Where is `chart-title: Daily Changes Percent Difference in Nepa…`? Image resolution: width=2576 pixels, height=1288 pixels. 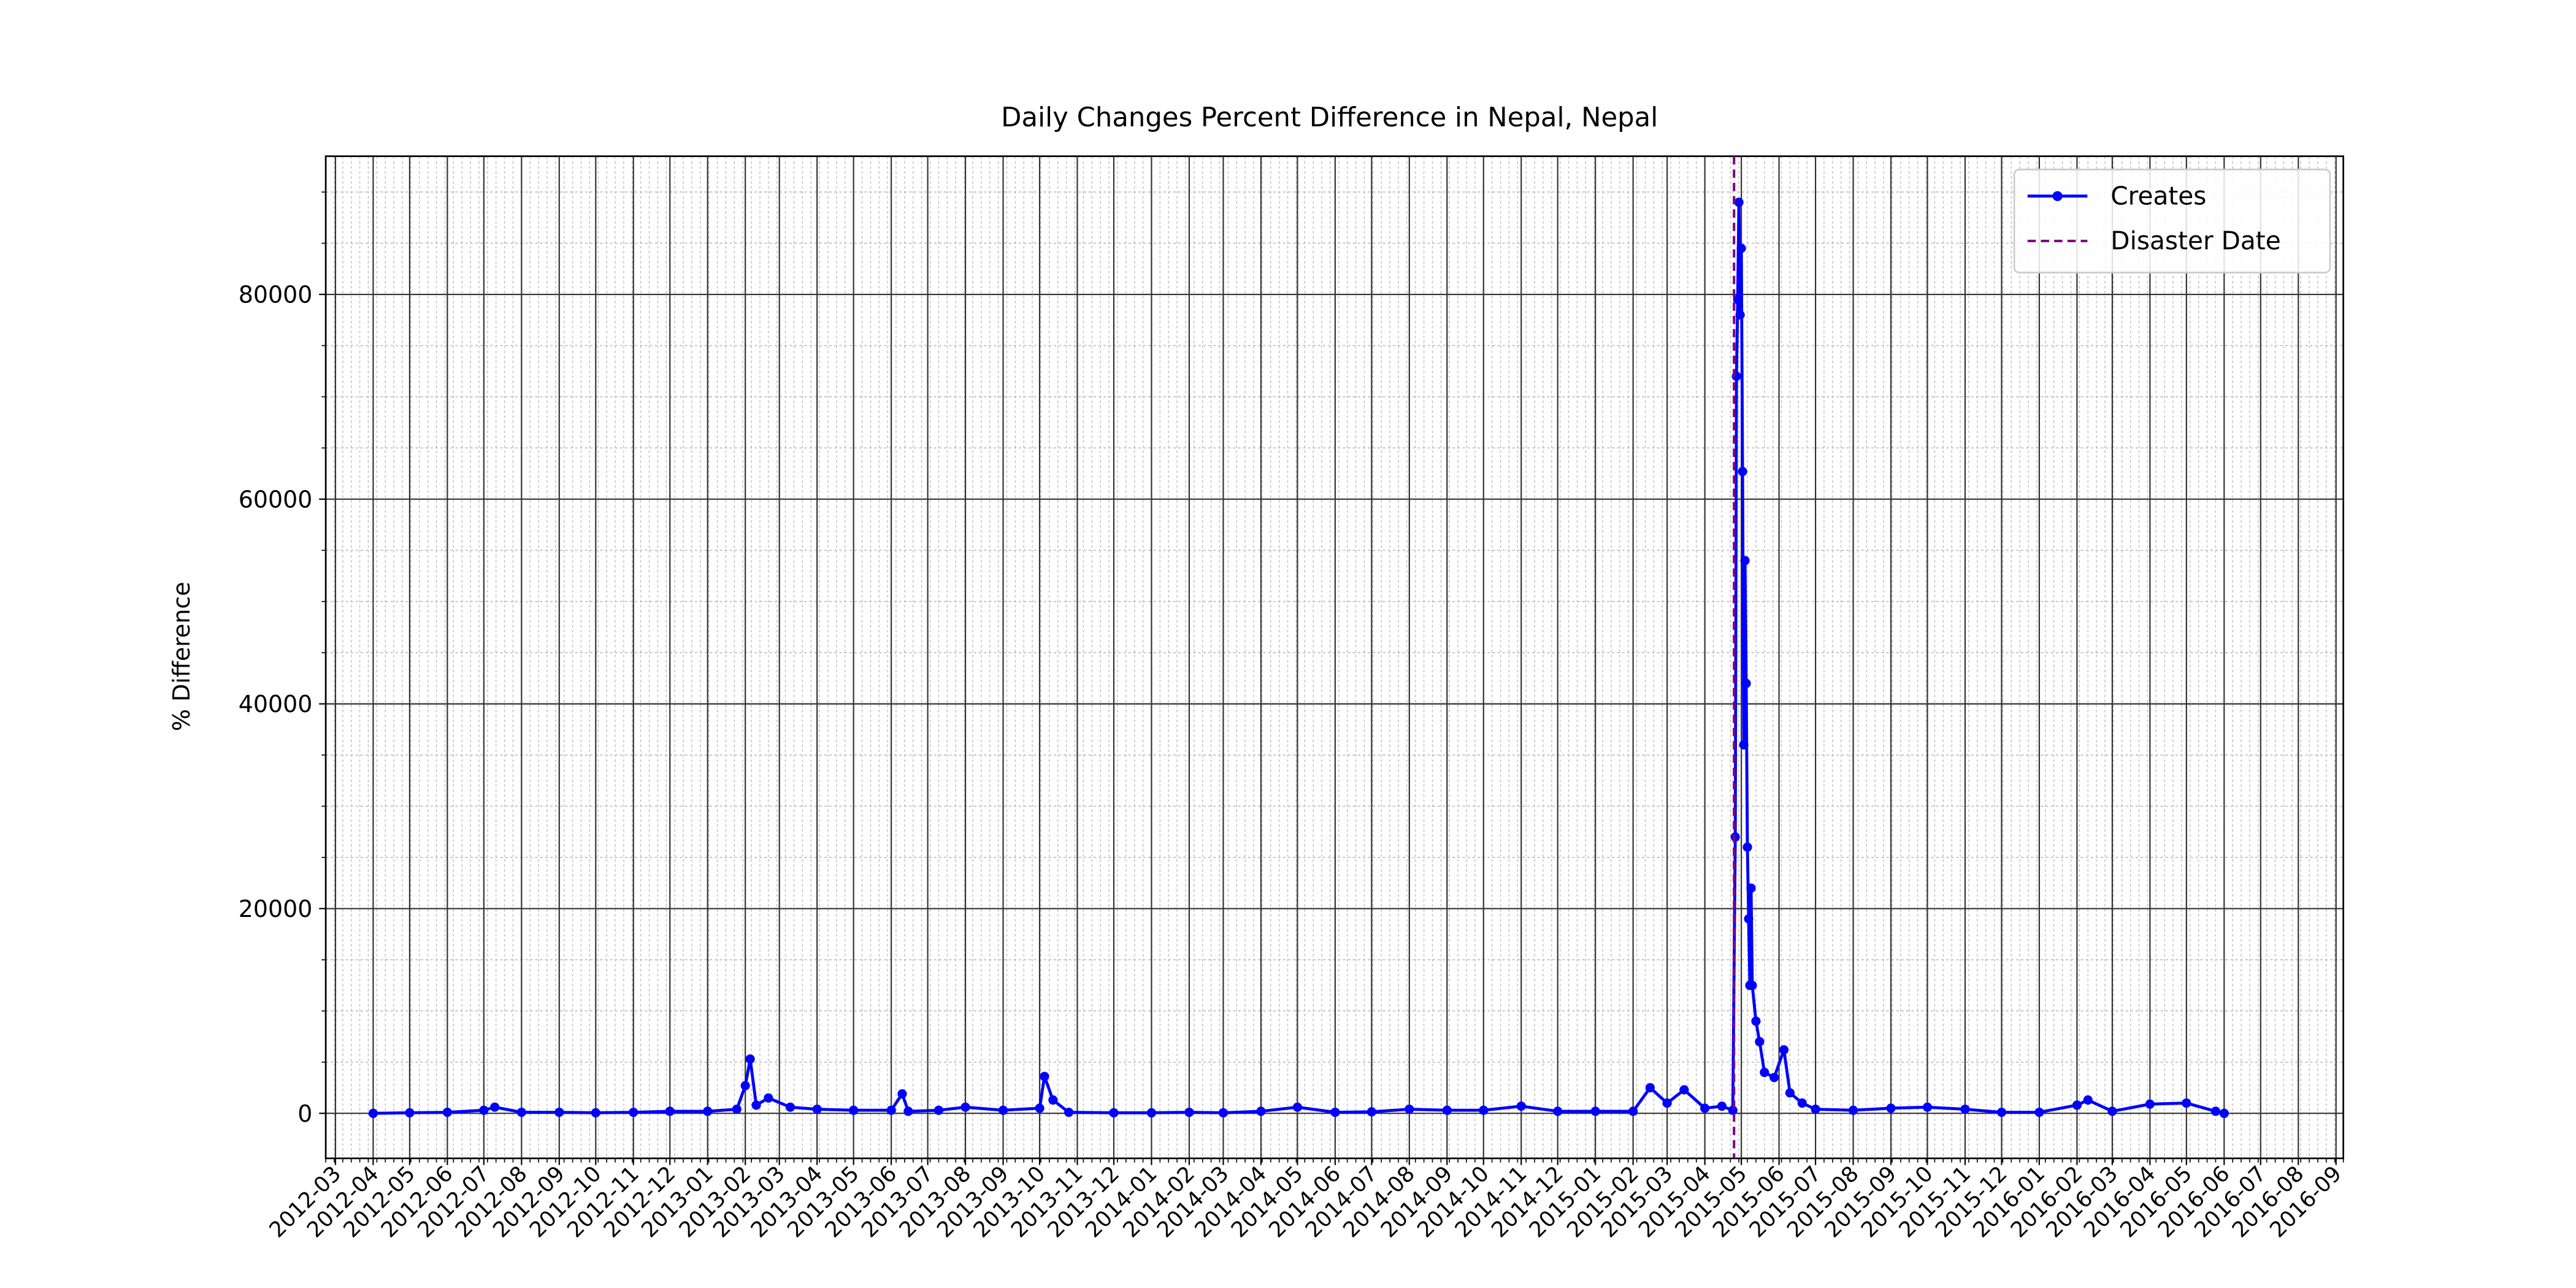 chart-title: Daily Changes Percent Difference in Nepa… is located at coordinates (1329, 117).